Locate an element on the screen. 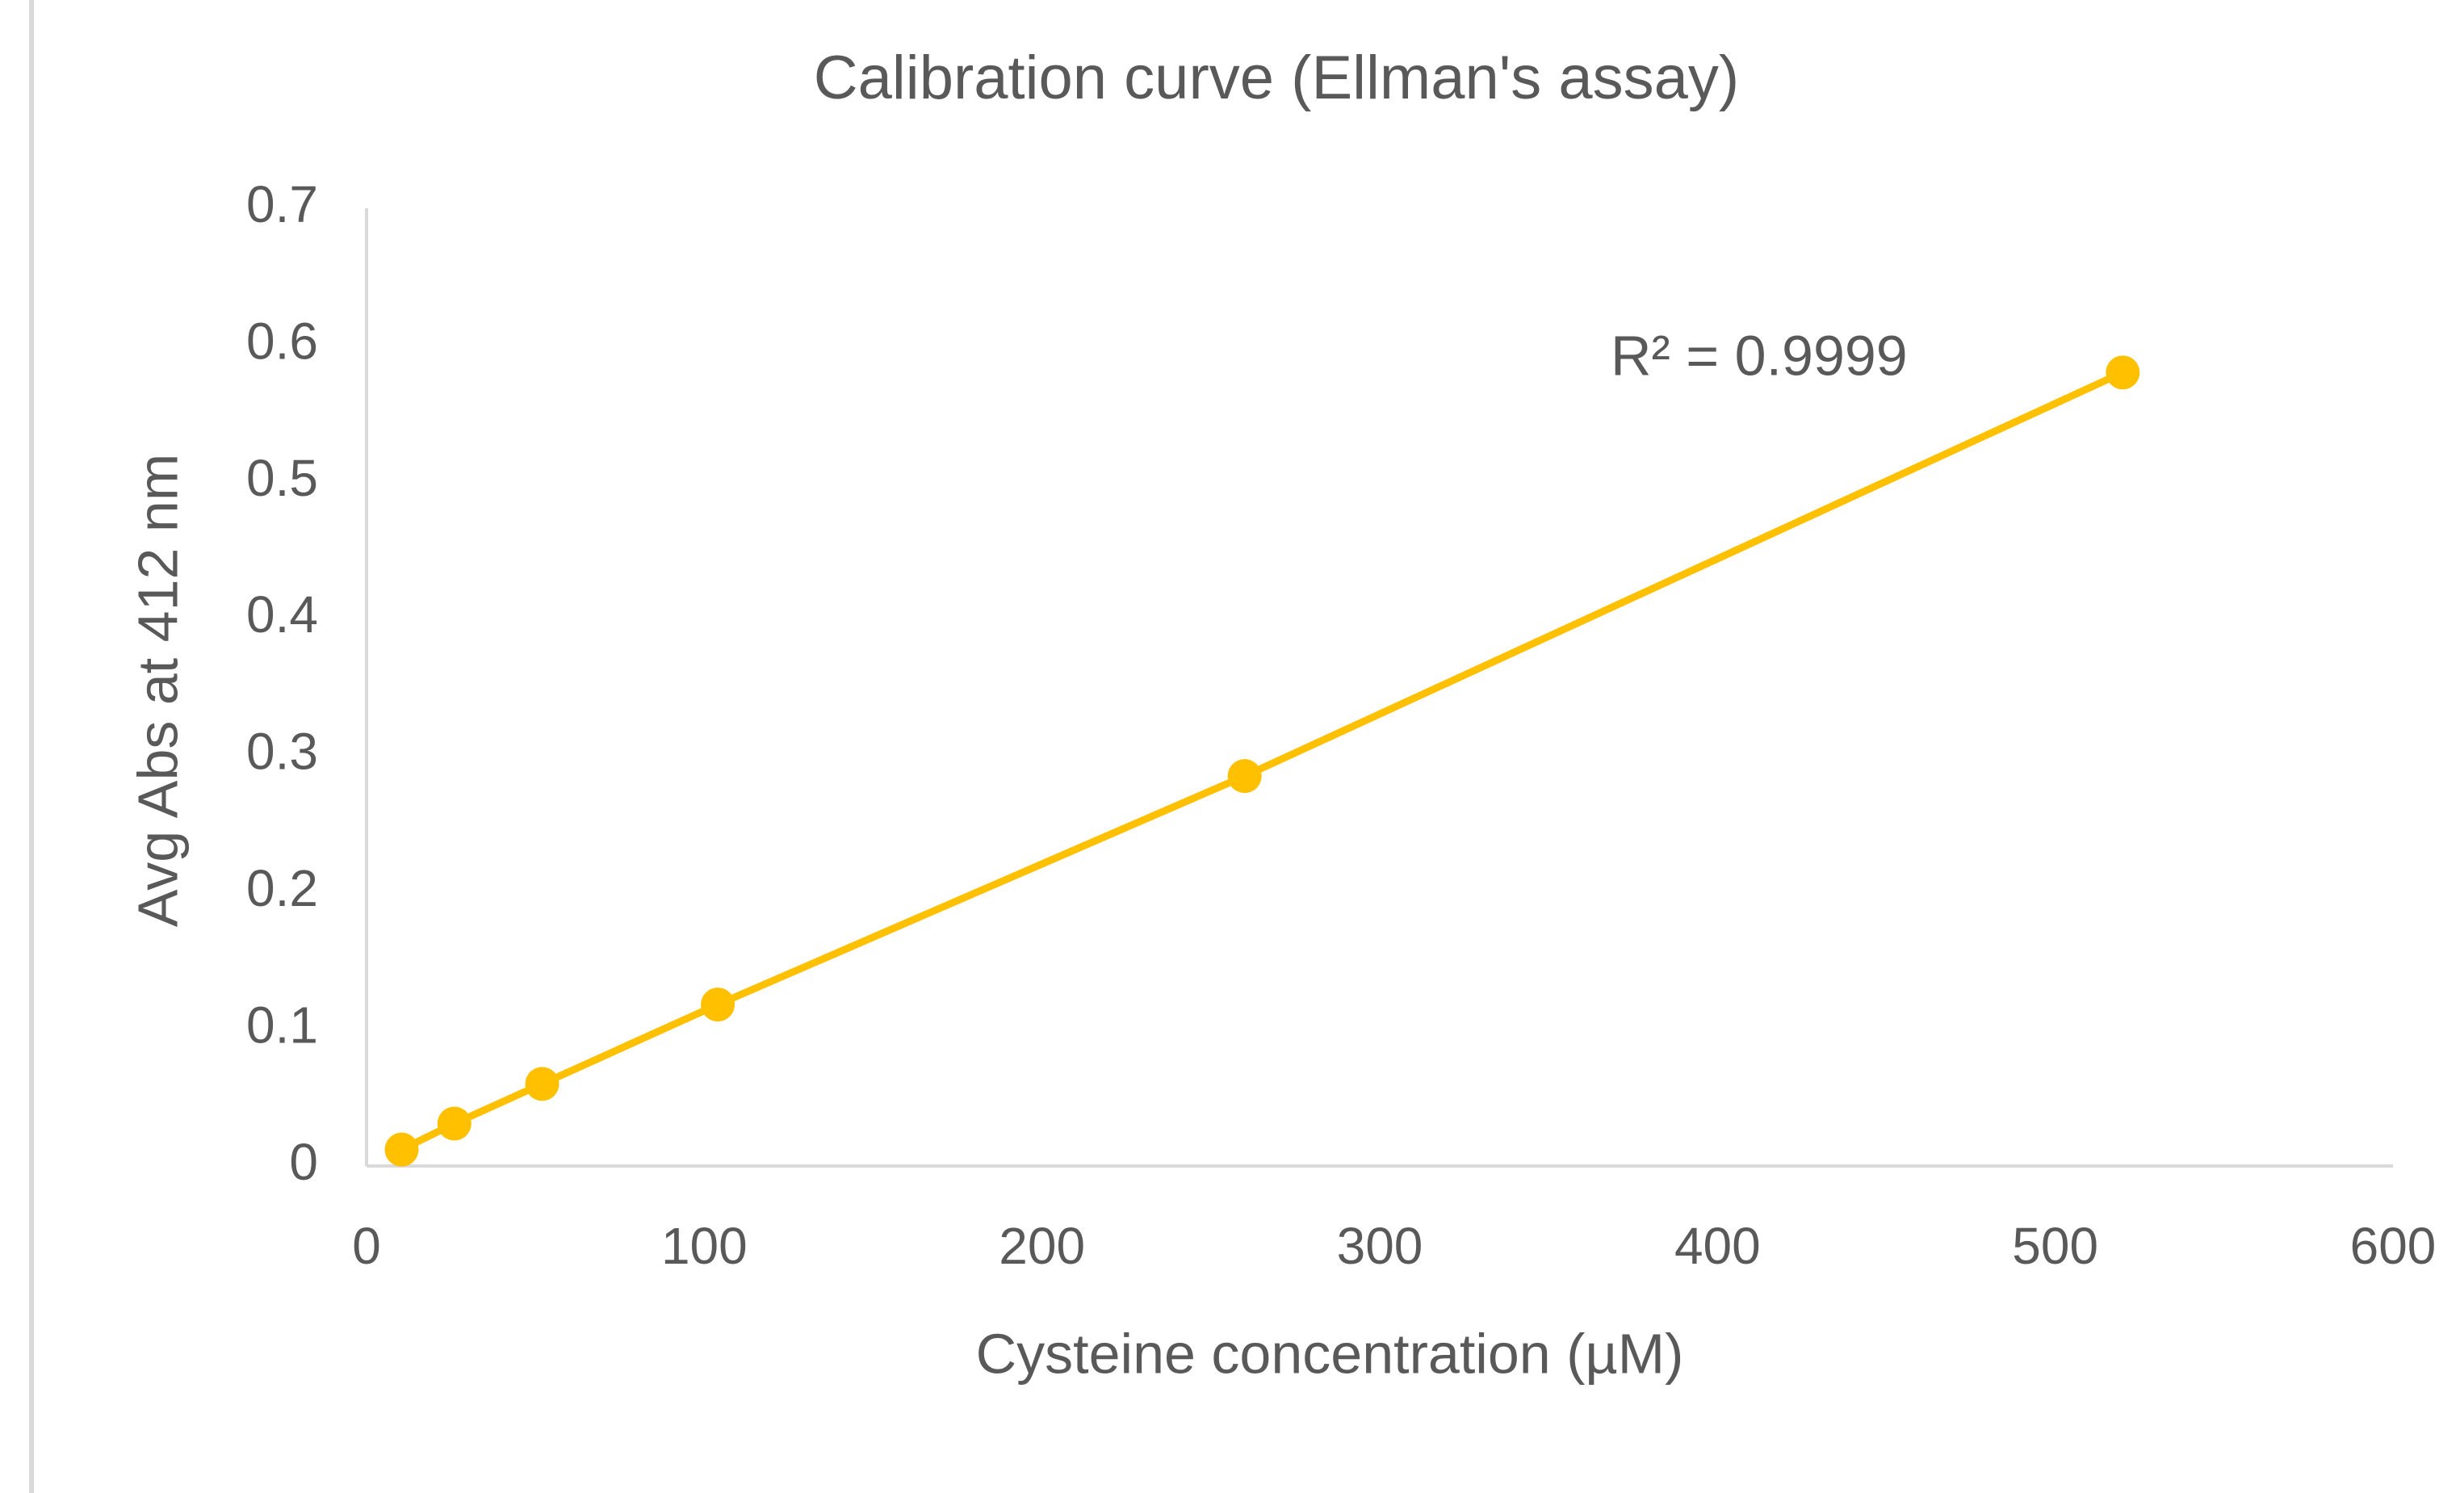 The width and height of the screenshot is (2464, 1493). x-axis-label: Cysteine concentration (µM) is located at coordinates (1330, 1353).